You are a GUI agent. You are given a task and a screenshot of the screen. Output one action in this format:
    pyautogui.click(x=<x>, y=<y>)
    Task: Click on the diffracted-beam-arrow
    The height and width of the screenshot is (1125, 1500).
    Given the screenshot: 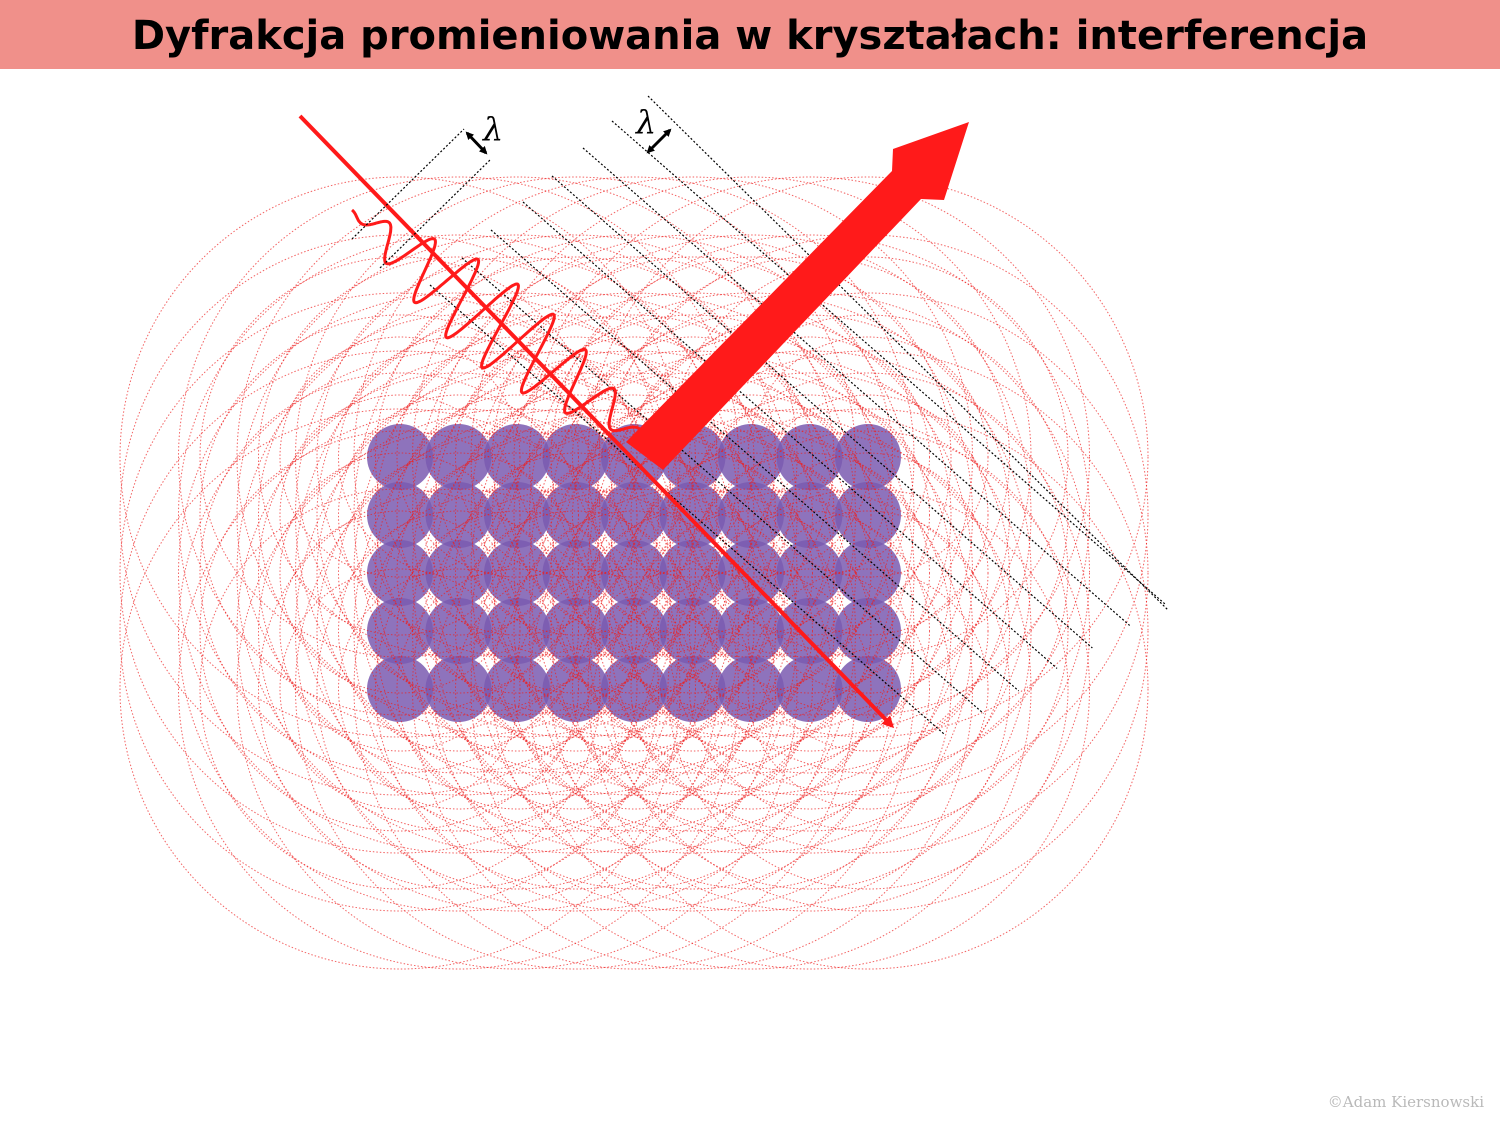 What is the action you would take?
    pyautogui.click(x=797, y=296)
    